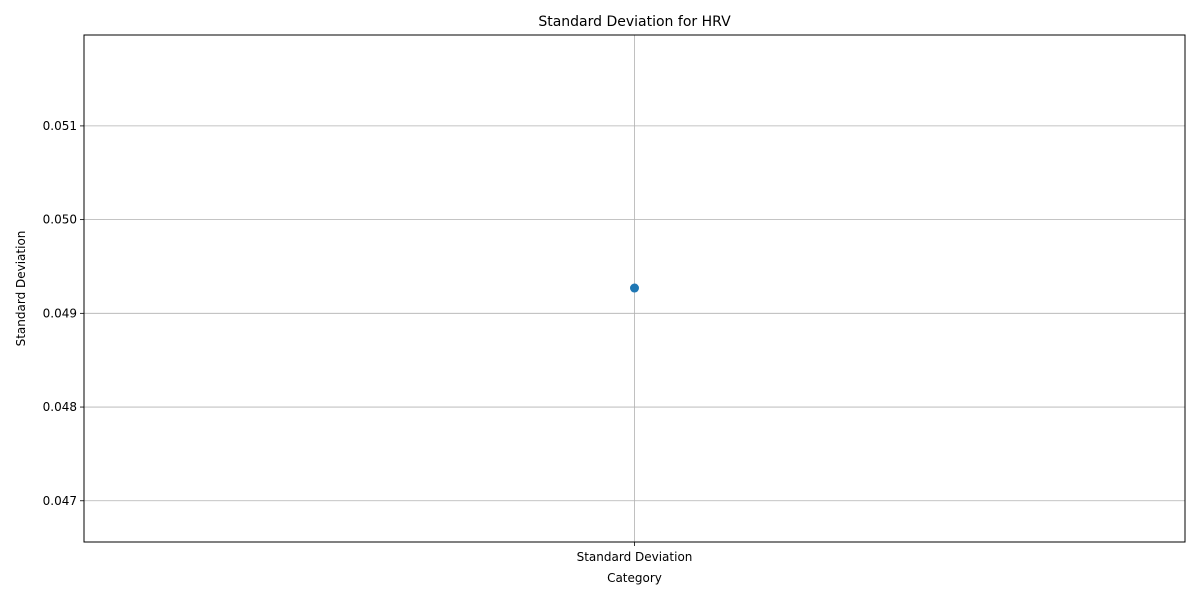  I want to click on x-tick-label: Standard Deviation, so click(635, 557).